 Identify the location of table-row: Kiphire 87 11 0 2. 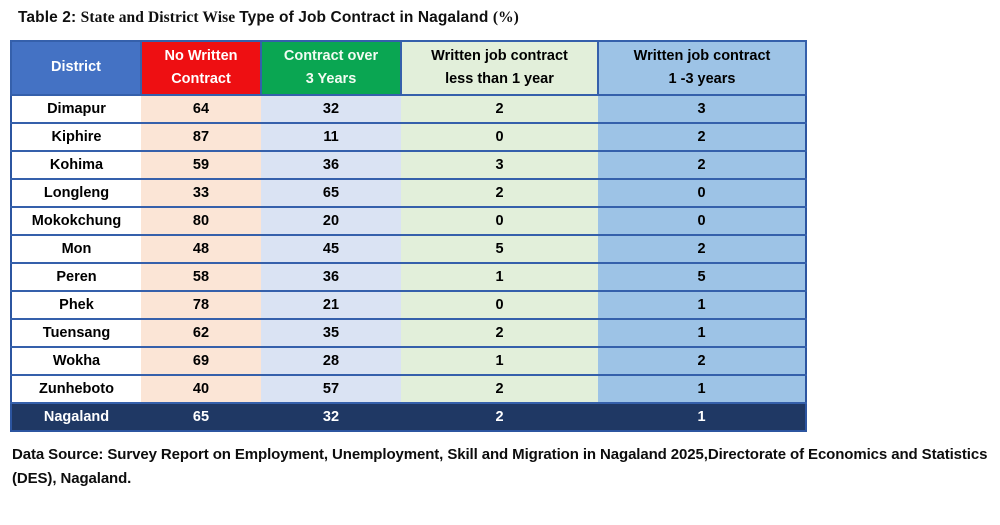
(408, 137).